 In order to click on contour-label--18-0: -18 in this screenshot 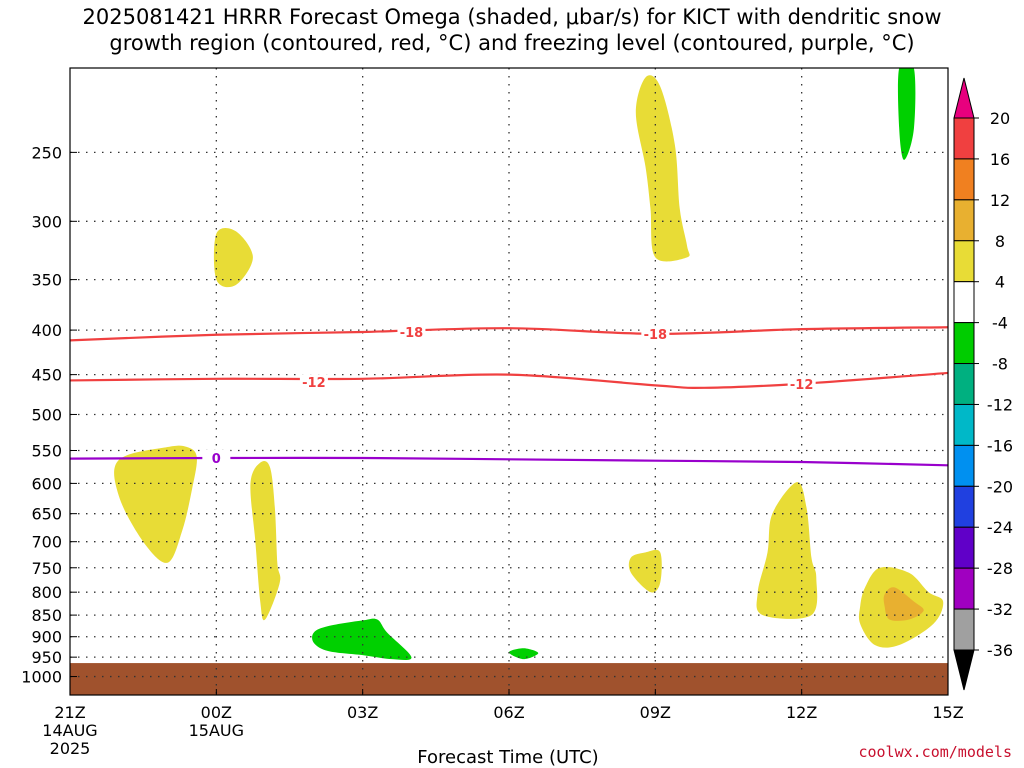, I will do `click(412, 333)`.